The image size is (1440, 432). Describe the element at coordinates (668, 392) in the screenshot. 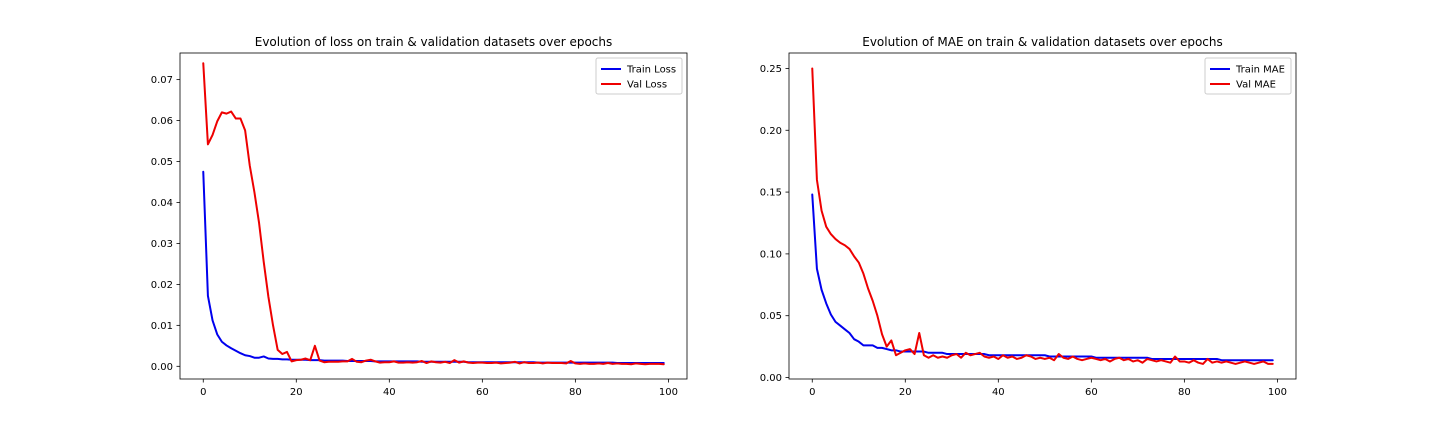

I see `loss-x-tick-label: 100` at that location.